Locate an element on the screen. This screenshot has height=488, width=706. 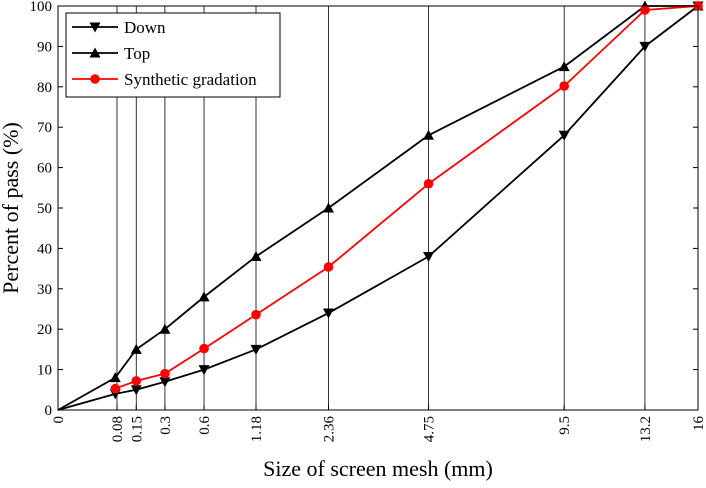
y-tick-label: 70 is located at coordinates (44, 128).